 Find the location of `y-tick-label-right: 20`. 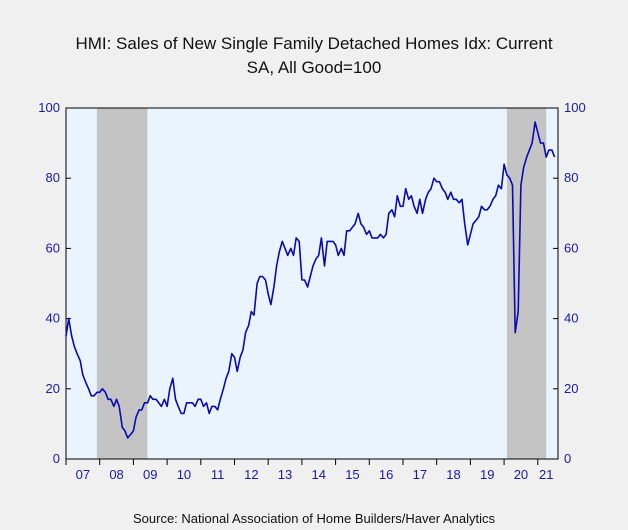

y-tick-label-right: 20 is located at coordinates (571, 388).